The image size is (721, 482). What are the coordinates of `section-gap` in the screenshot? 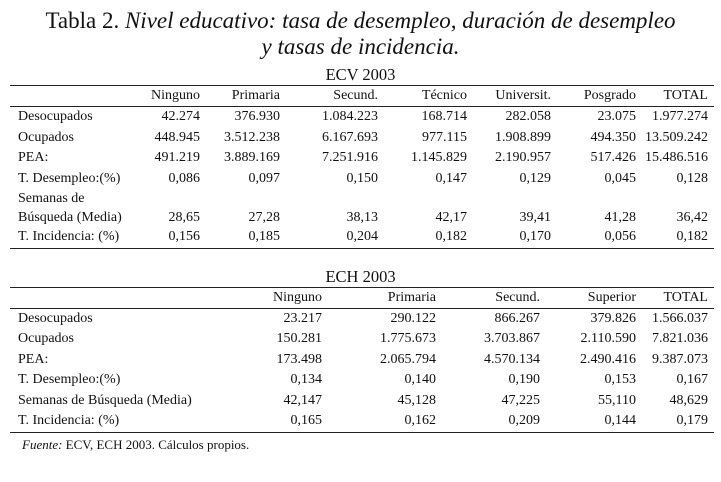 It's located at (360, 255).